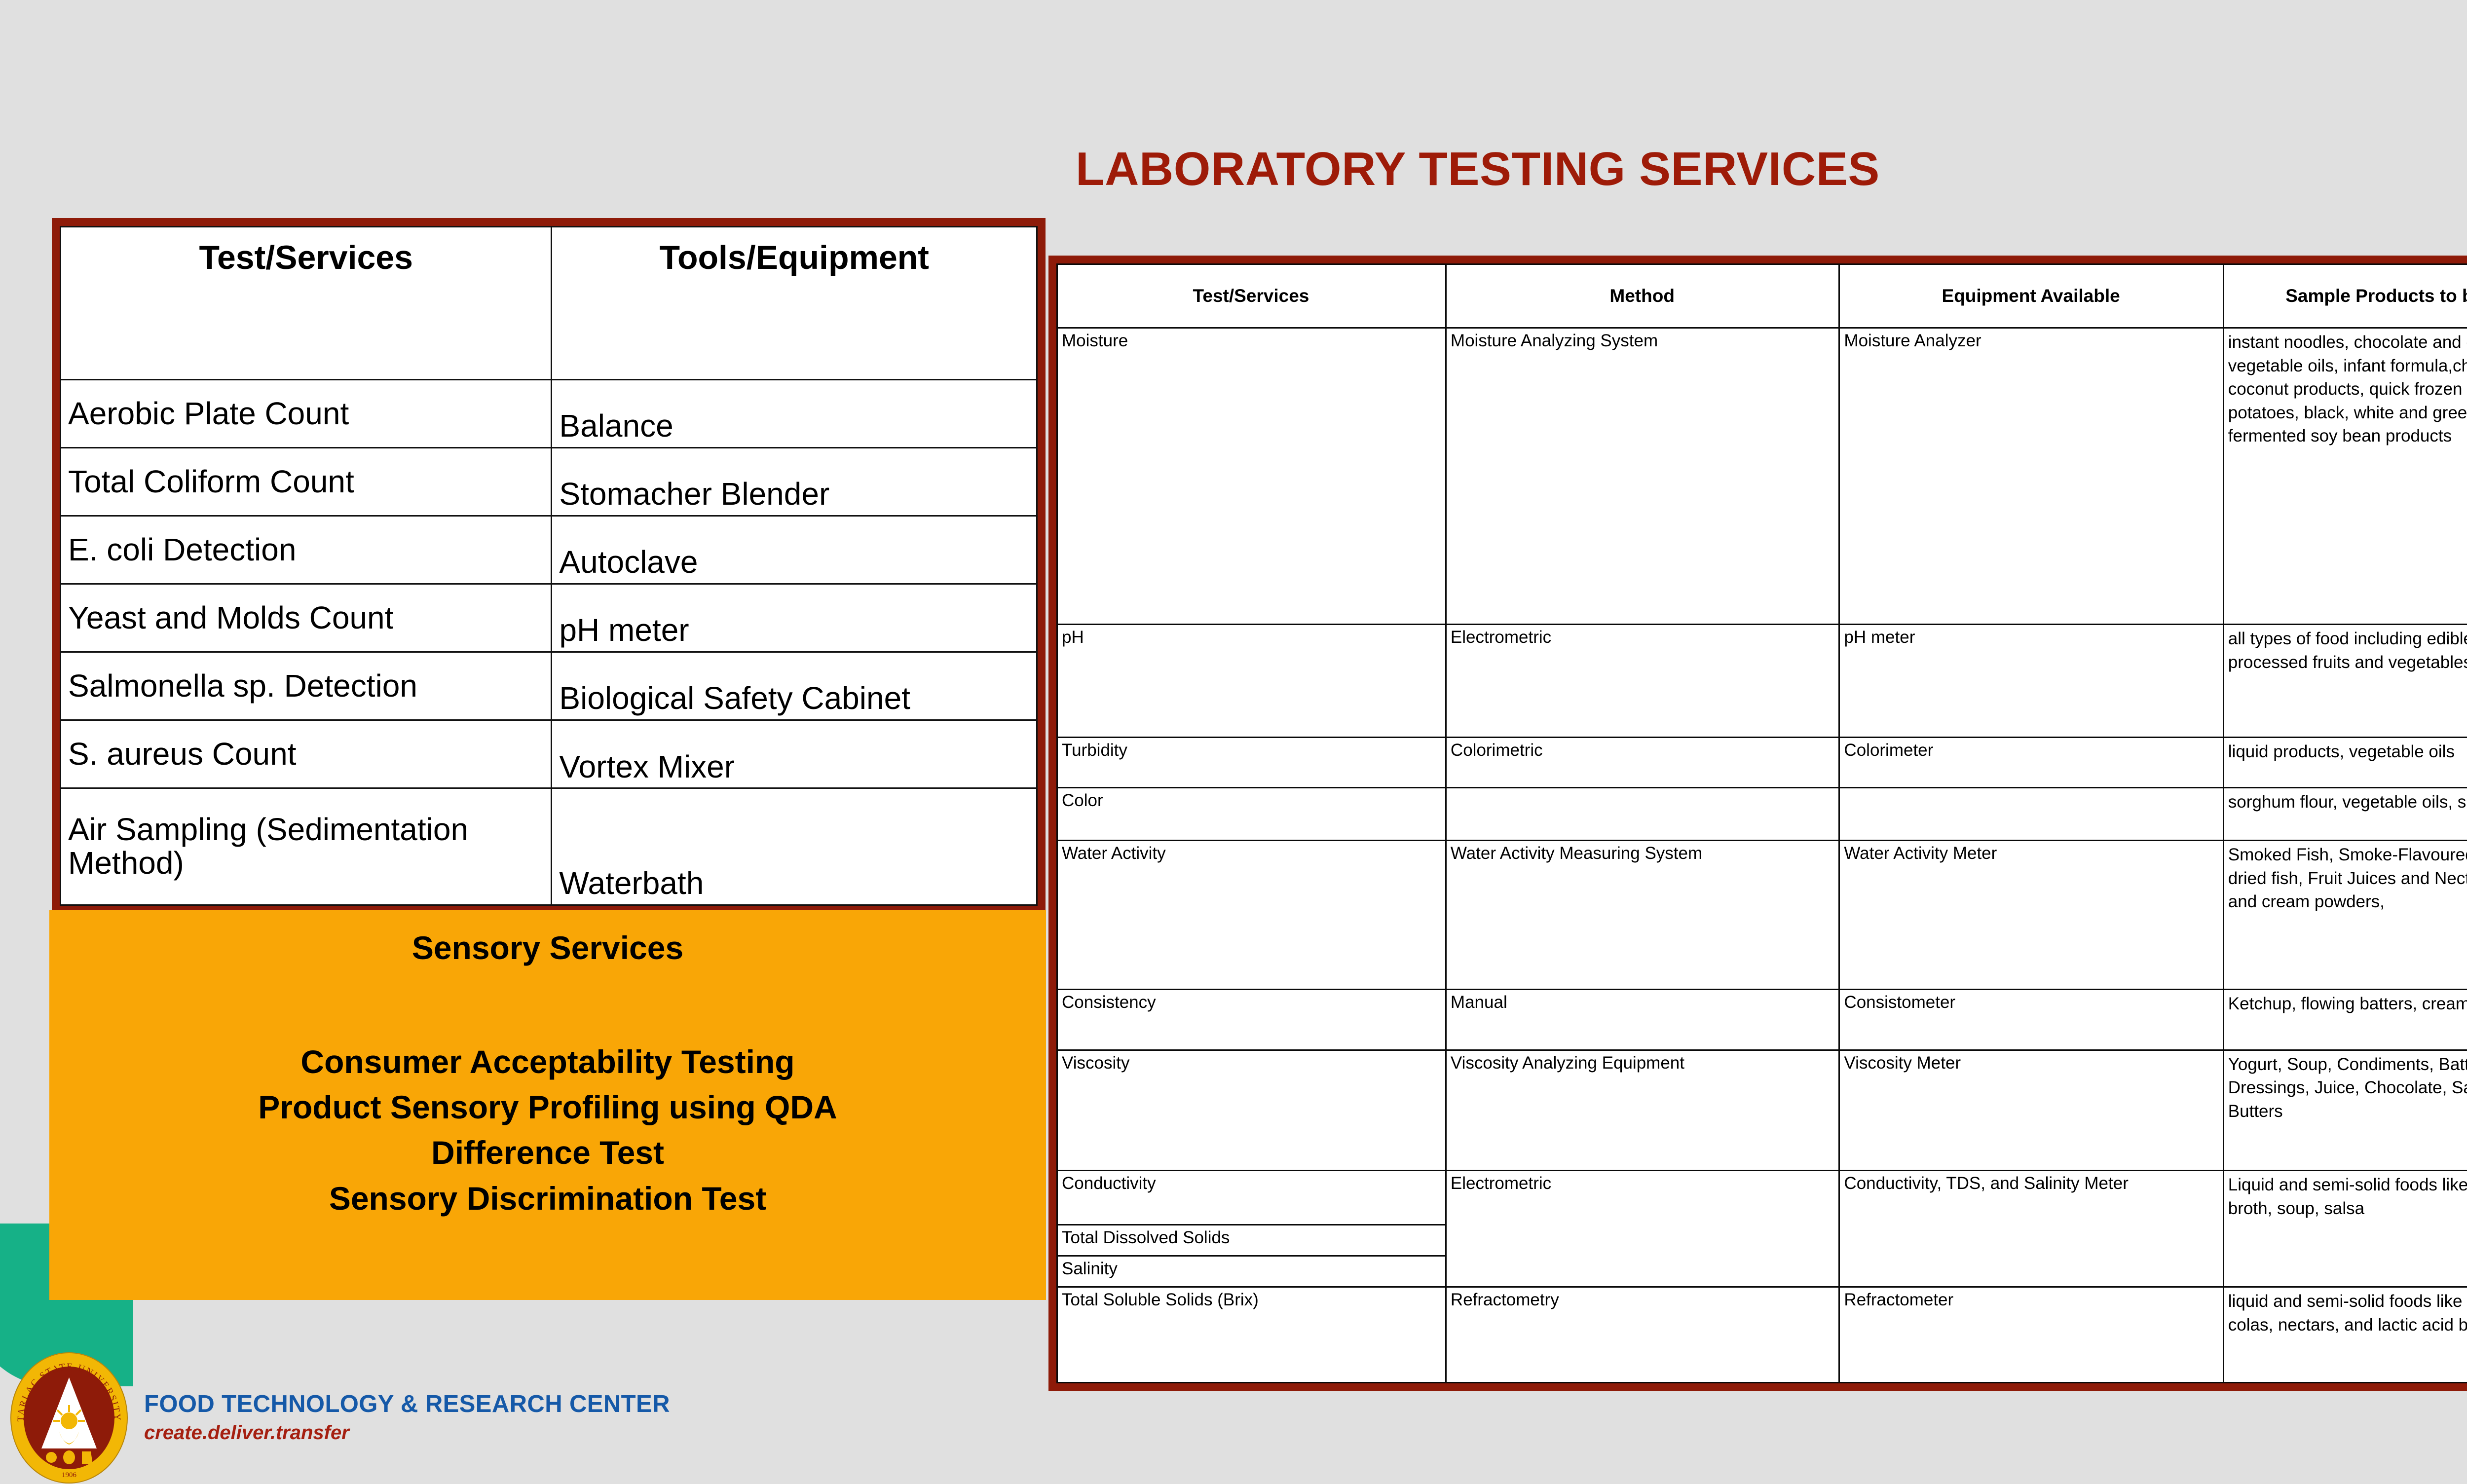 Image resolution: width=2467 pixels, height=1484 pixels. Describe the element at coordinates (1642, 476) in the screenshot. I see `cell-method: Moisture Analyzing System` at that location.